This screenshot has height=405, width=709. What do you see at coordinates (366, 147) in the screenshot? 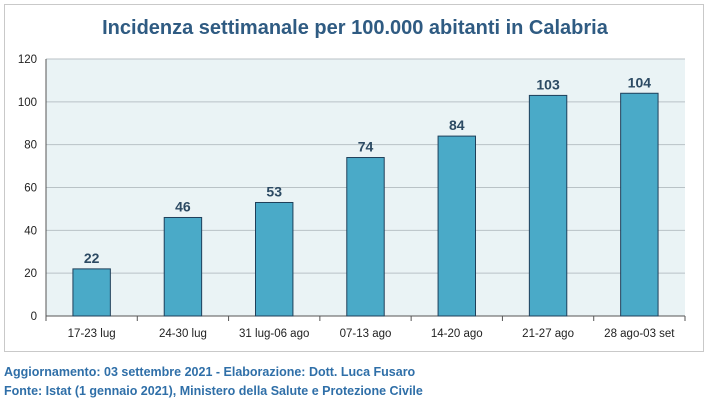
I see `data-label: 74` at bounding box center [366, 147].